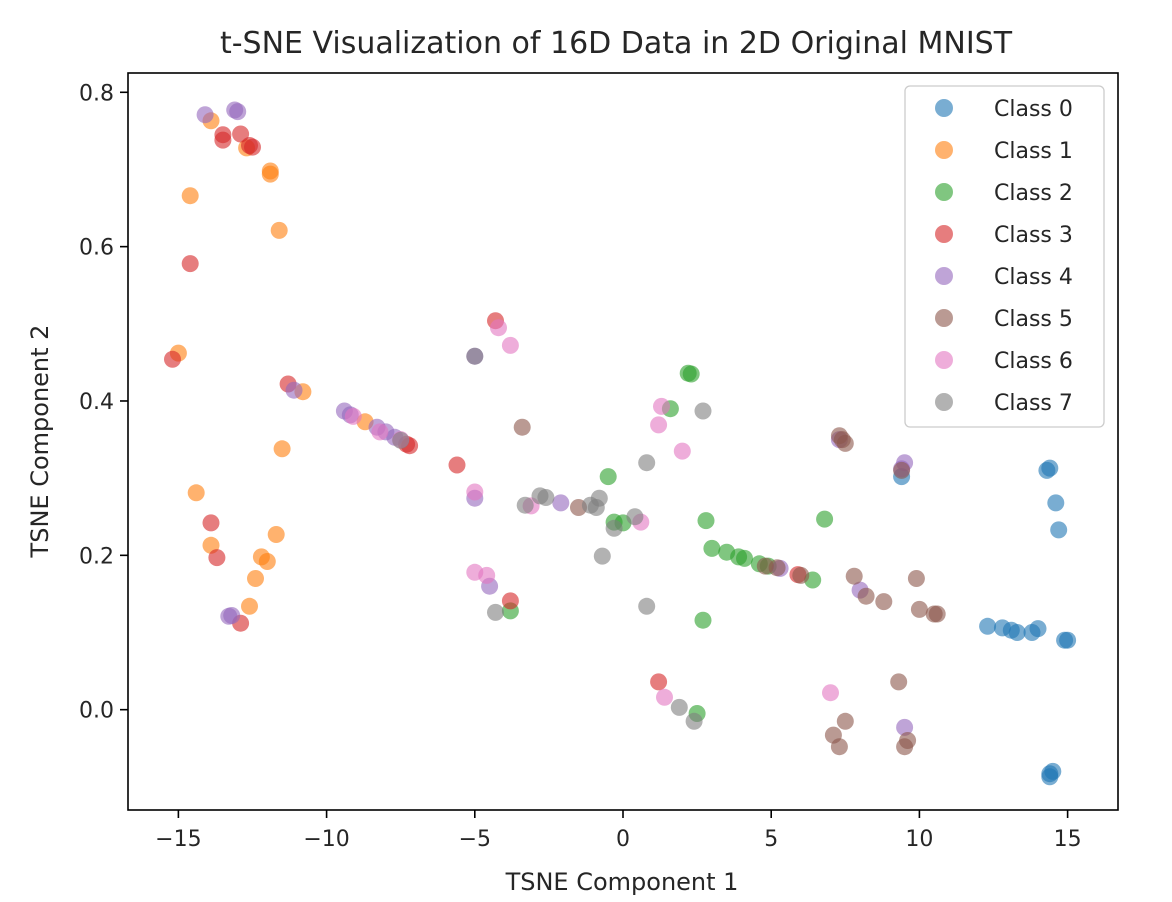 This screenshot has width=1172, height=902. Describe the element at coordinates (96, 556) in the screenshot. I see `y-tick-label: 0.2` at that location.